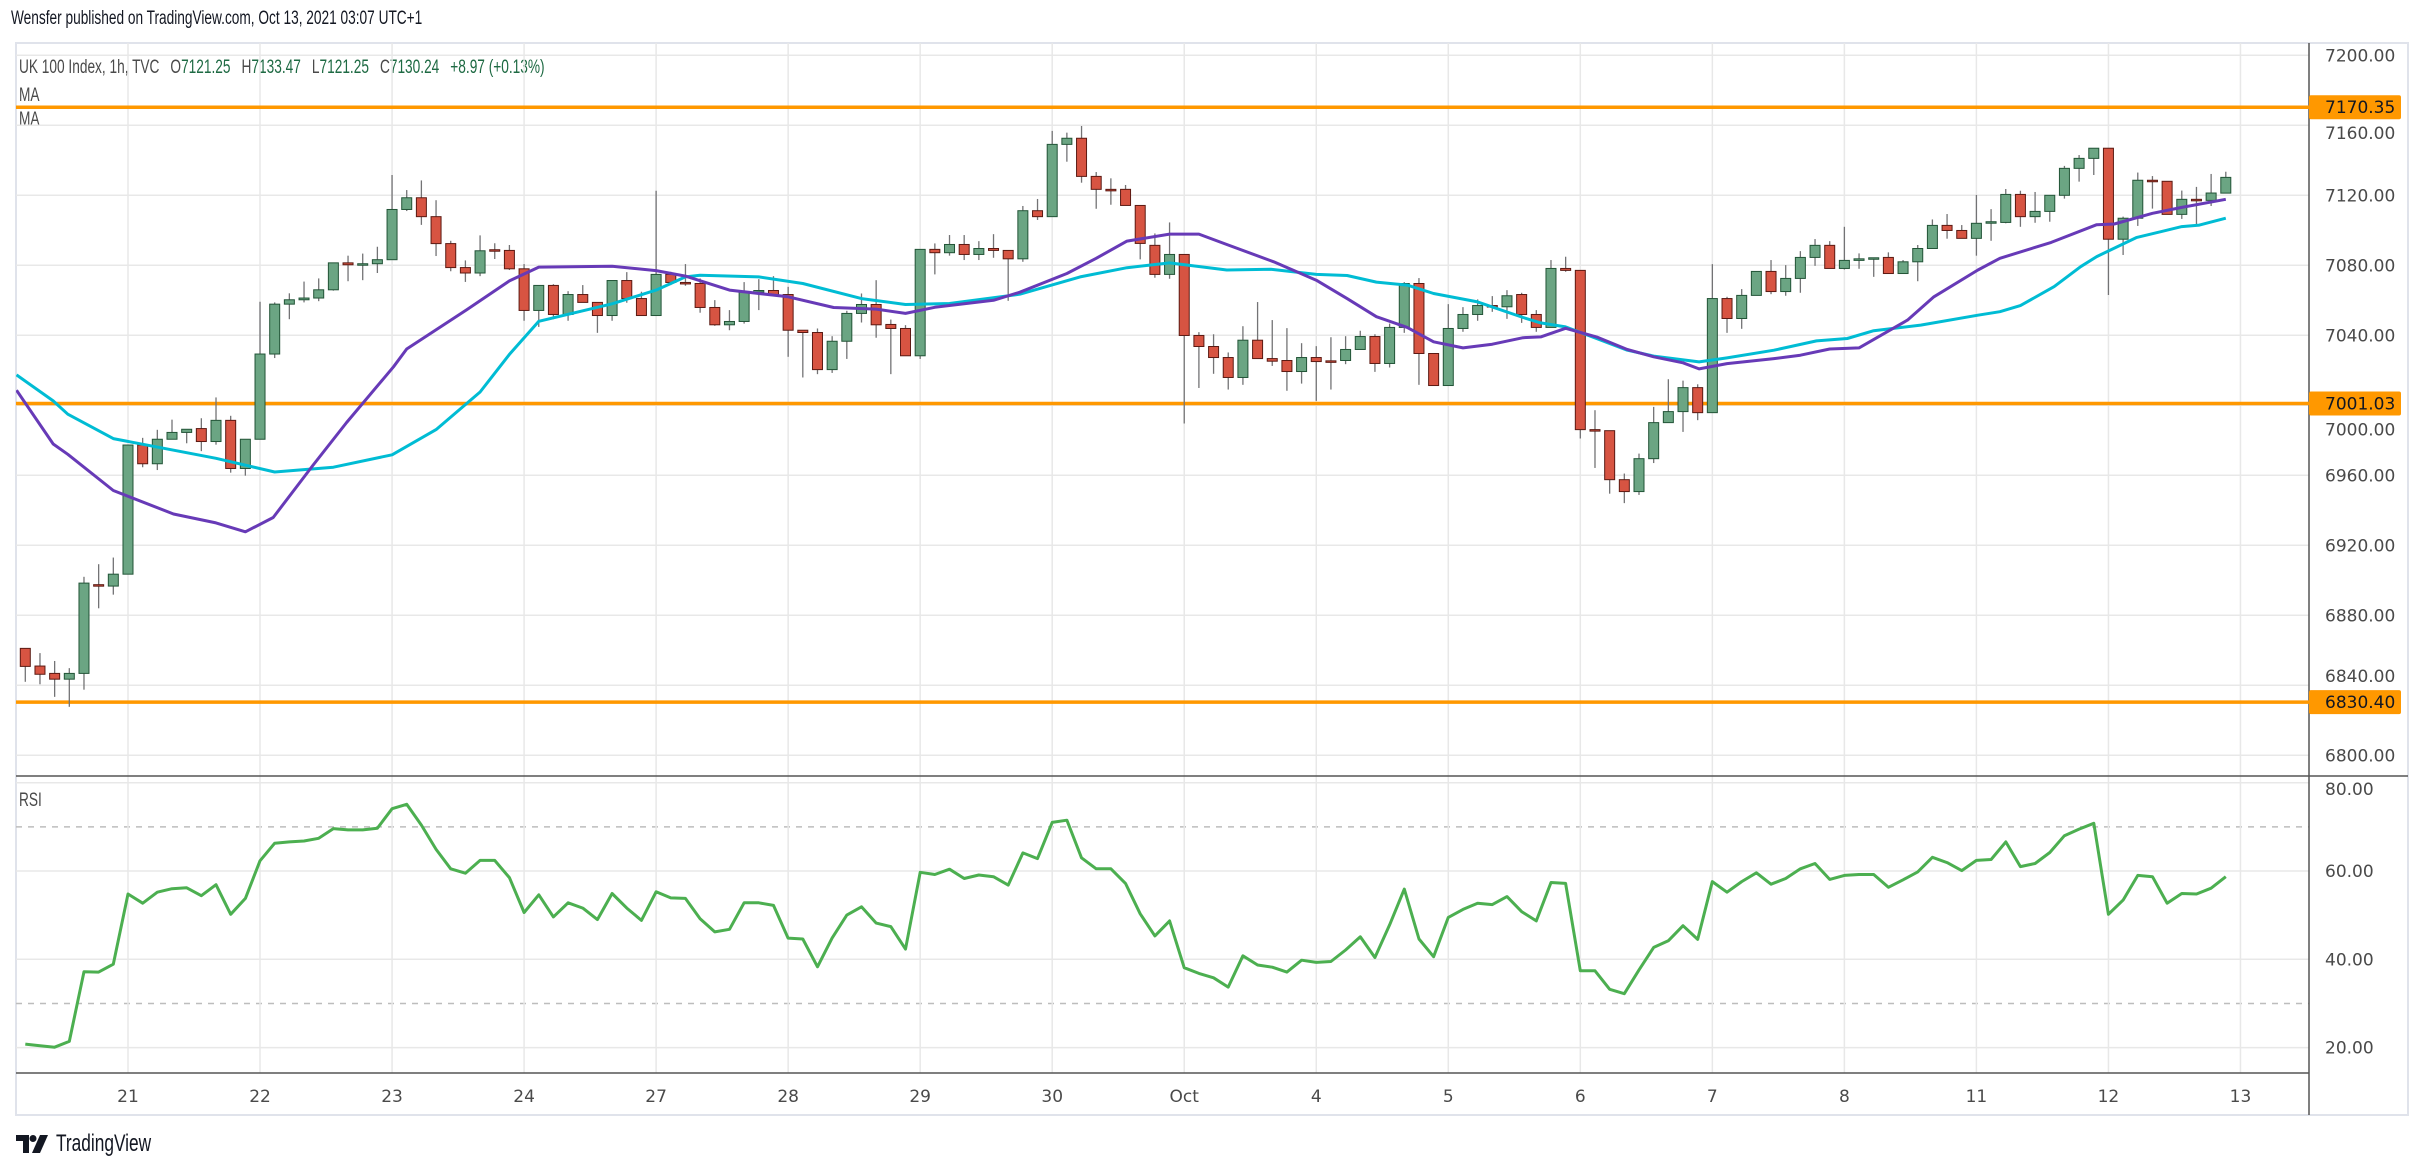  What do you see at coordinates (2349, 1049) in the screenshot?
I see `rsi-tick-label: 20.00` at bounding box center [2349, 1049].